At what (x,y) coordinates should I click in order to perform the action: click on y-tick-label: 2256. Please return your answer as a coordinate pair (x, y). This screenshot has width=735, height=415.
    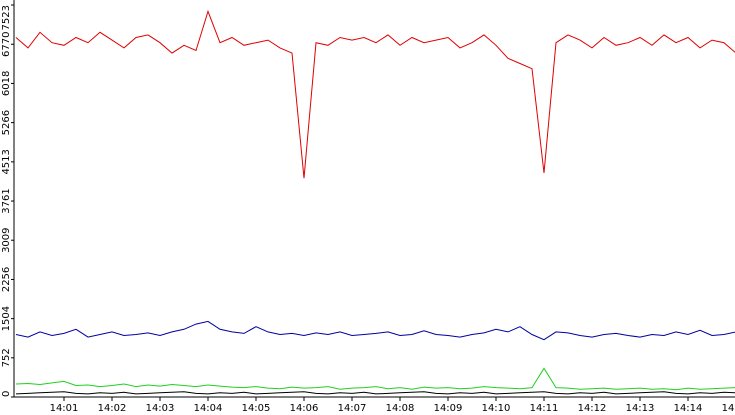
    Looking at the image, I should click on (6, 279).